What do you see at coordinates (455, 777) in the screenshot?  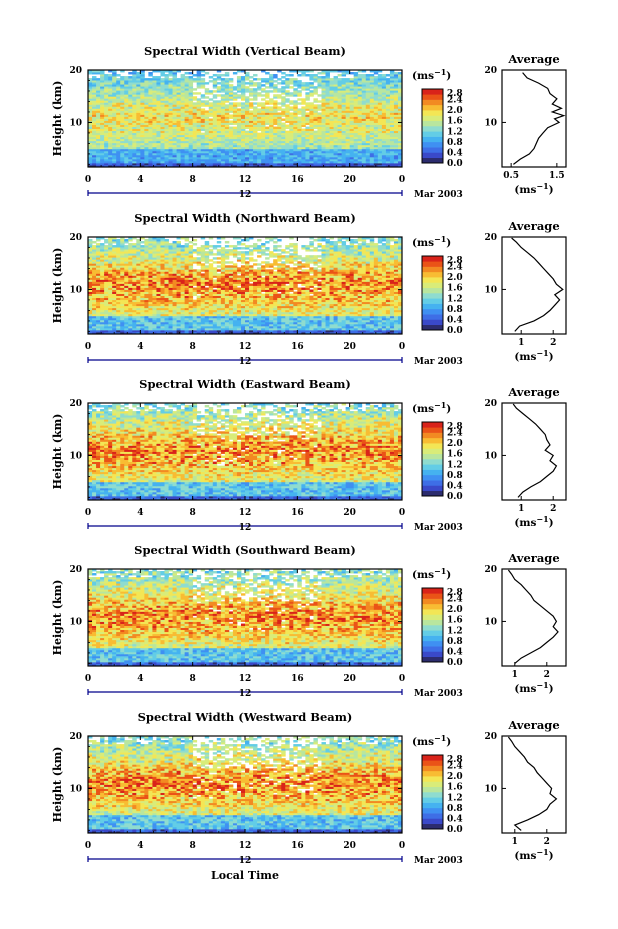 I see `colorbar-tick-label: 2.0` at bounding box center [455, 777].